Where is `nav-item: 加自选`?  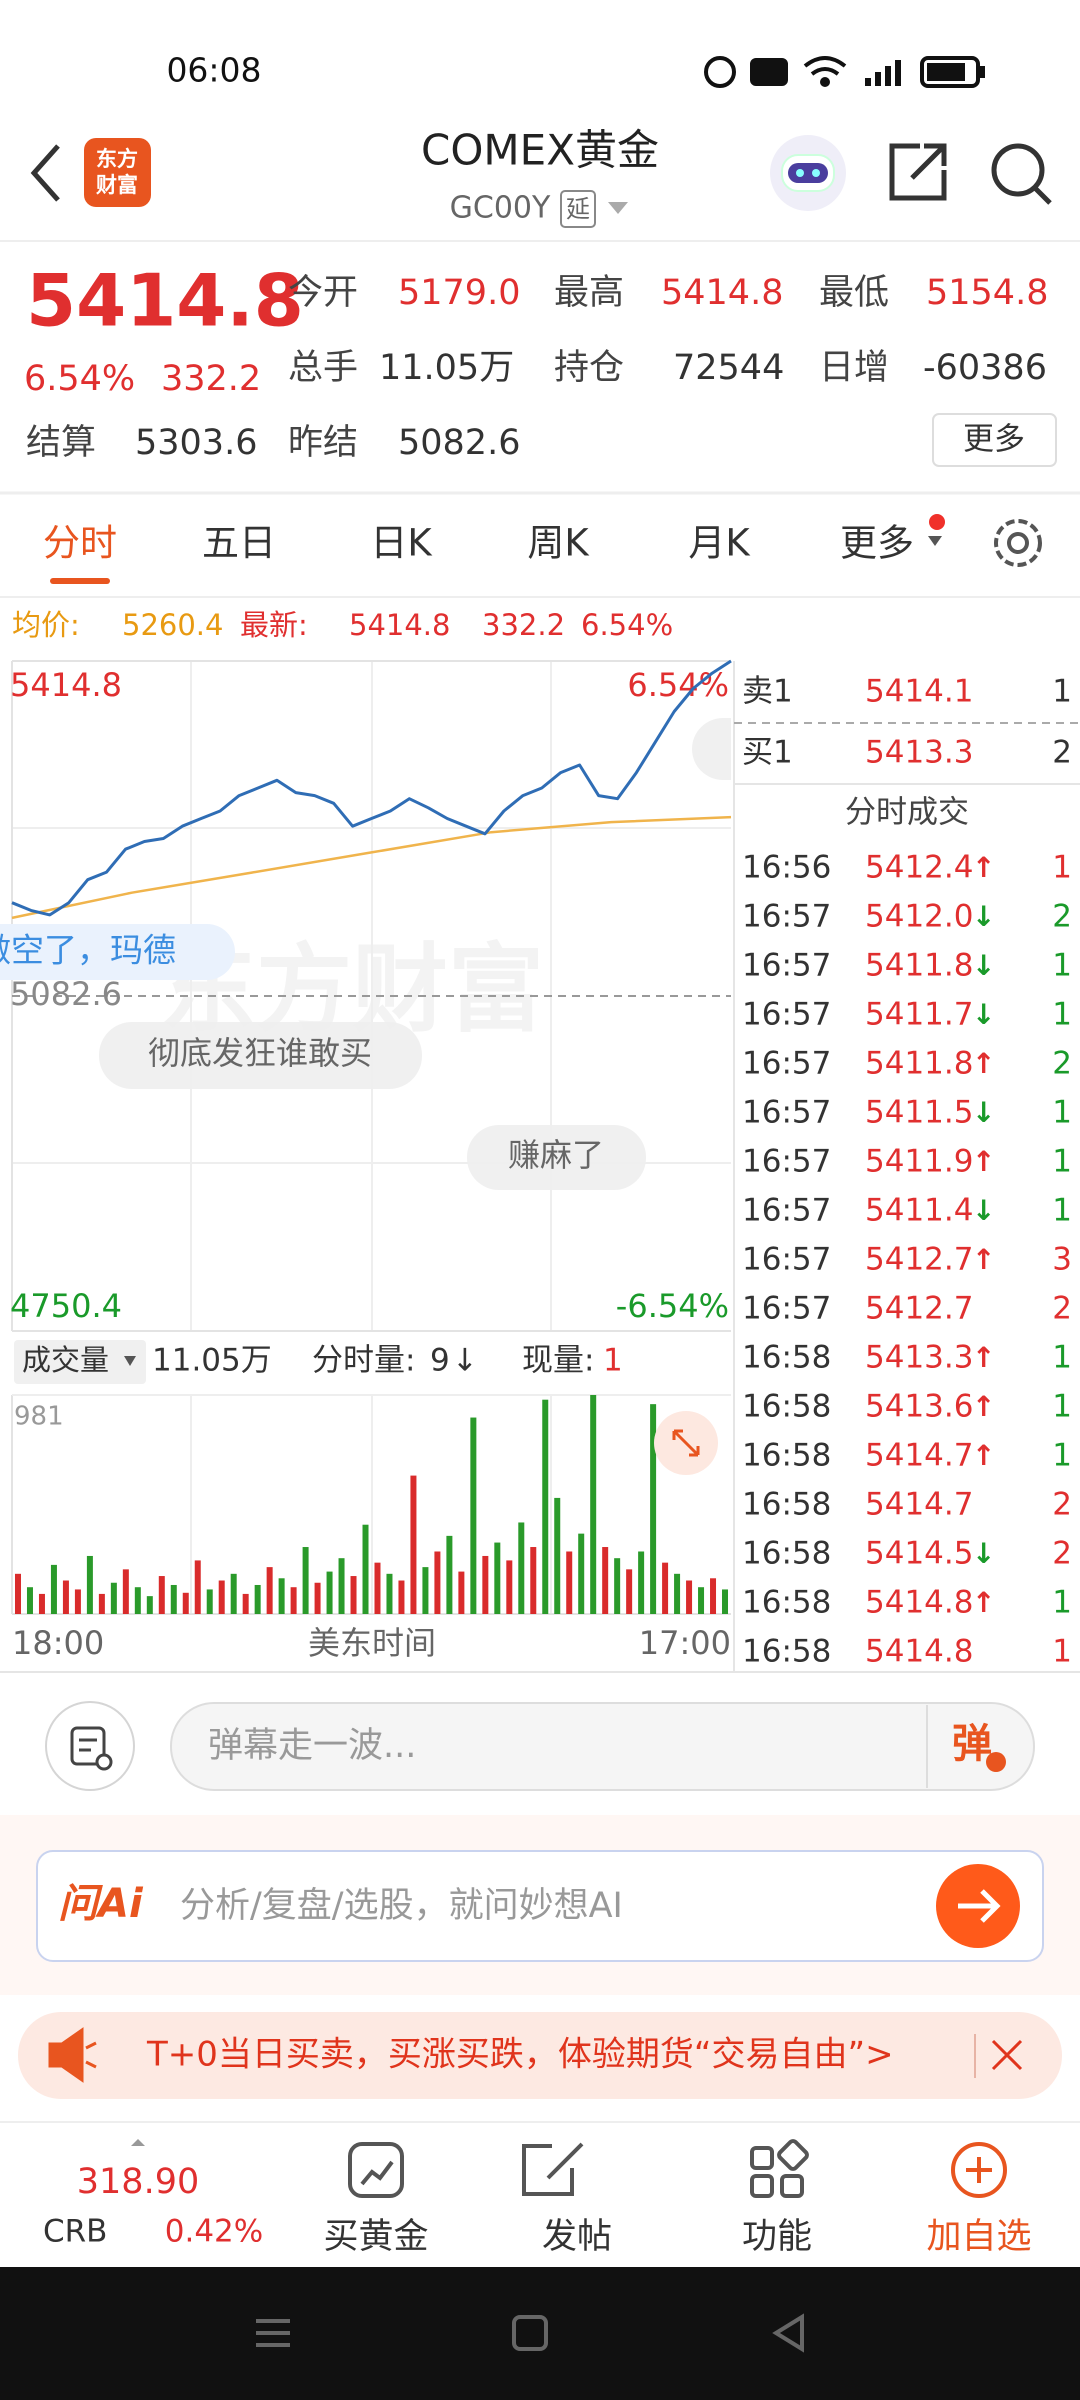 nav-item: 加自选 is located at coordinates (978, 2237).